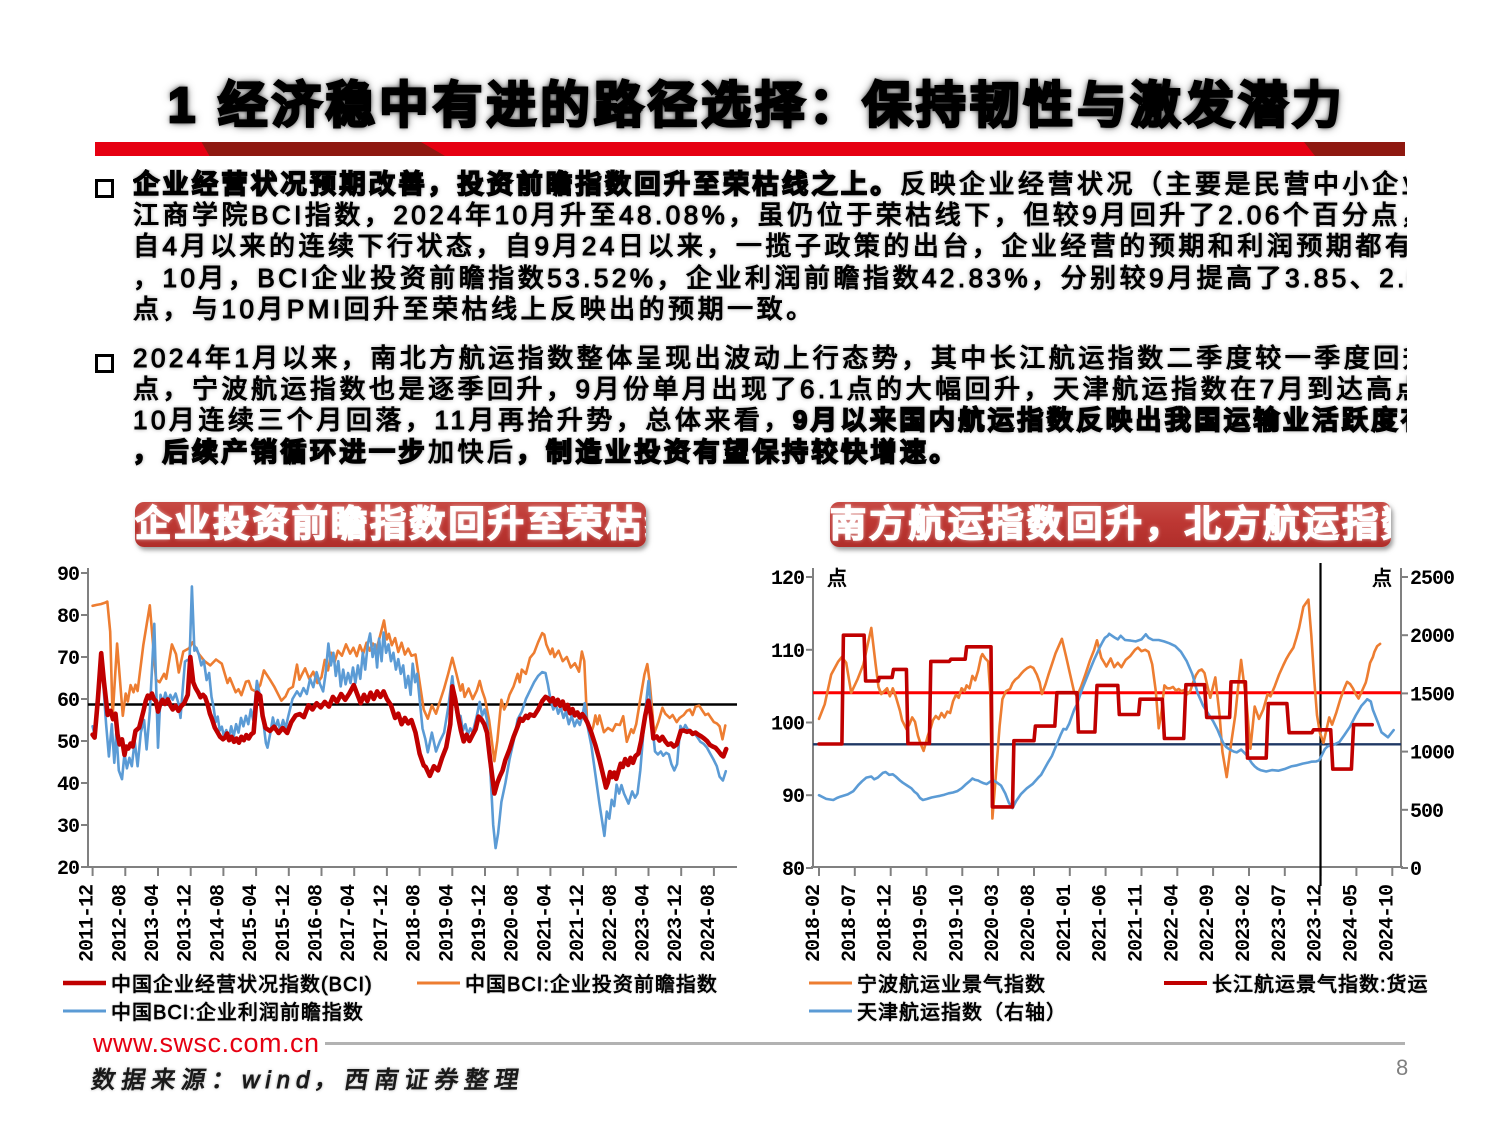 This screenshot has height=1125, width=1500. I want to click on svg-text: 2018-12, so click(886, 923).